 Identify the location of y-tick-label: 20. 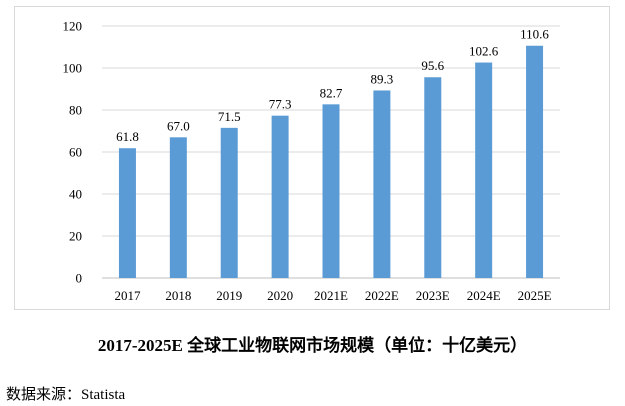
(75, 236).